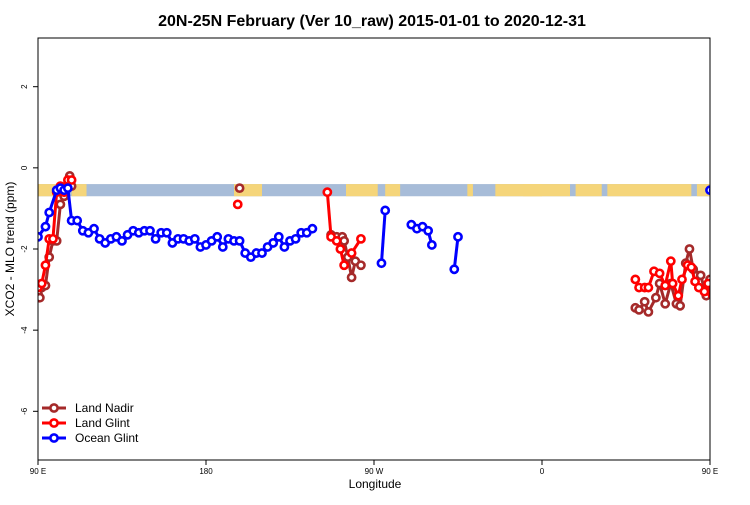 The image size is (750, 505). What do you see at coordinates (24, 411) in the screenshot?
I see `y-tick-label: -6` at bounding box center [24, 411].